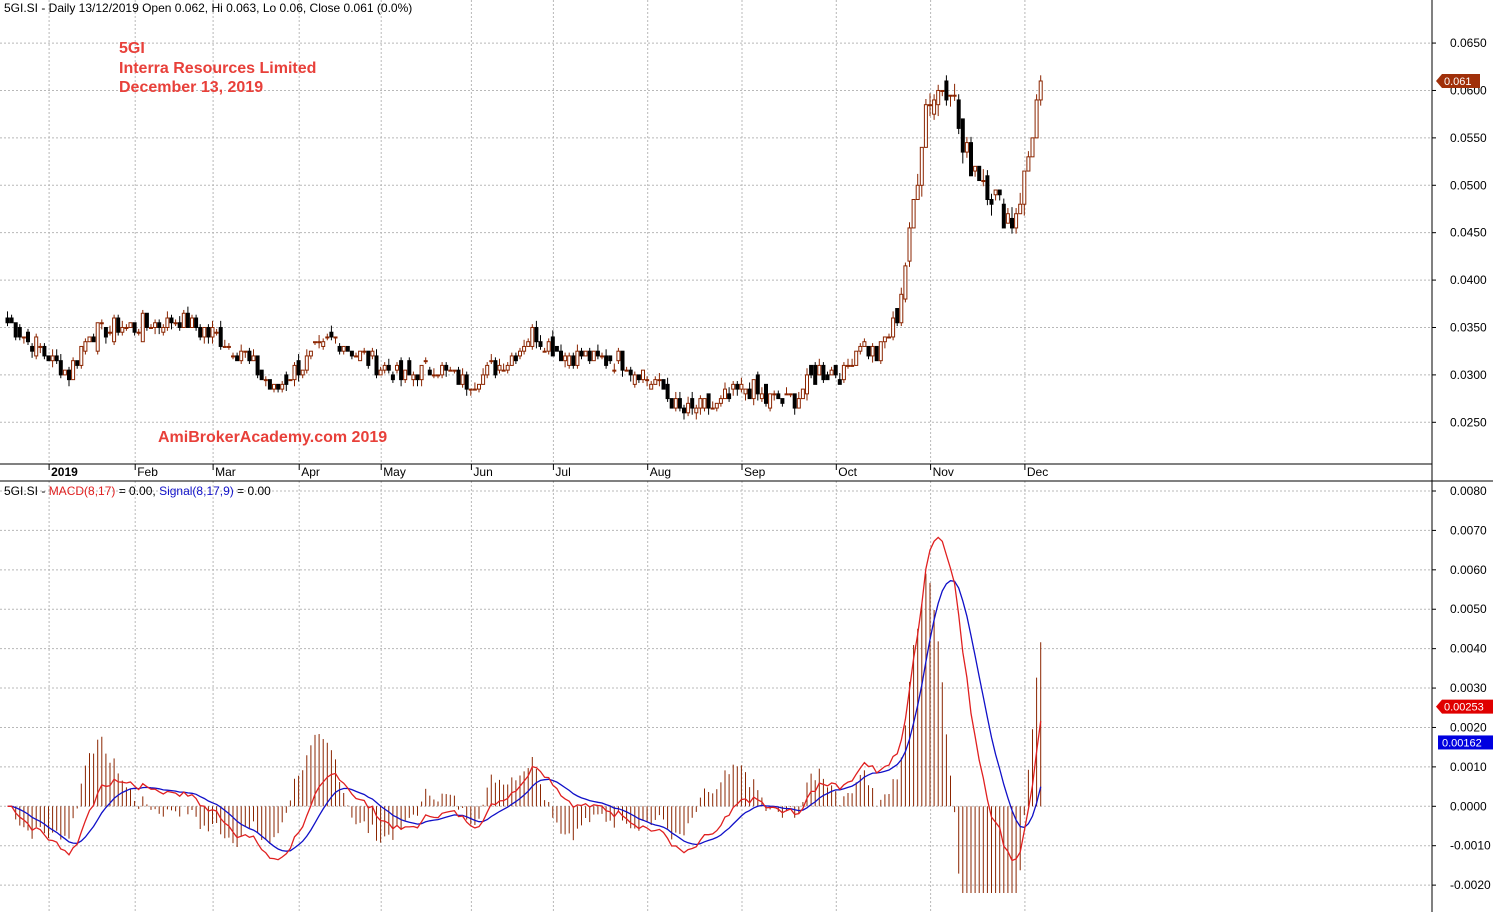 The image size is (1493, 912). Describe the element at coordinates (217, 68) in the screenshot. I see `annotation-company: Interra Resources Limited` at that location.